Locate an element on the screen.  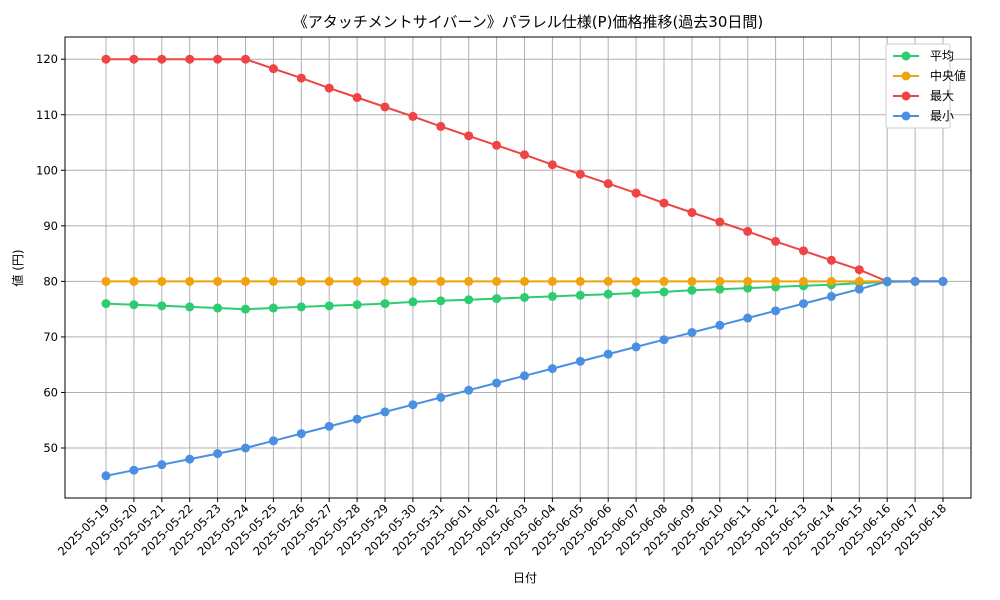
y-axis-label: 値 (円) is located at coordinates (17, 267).